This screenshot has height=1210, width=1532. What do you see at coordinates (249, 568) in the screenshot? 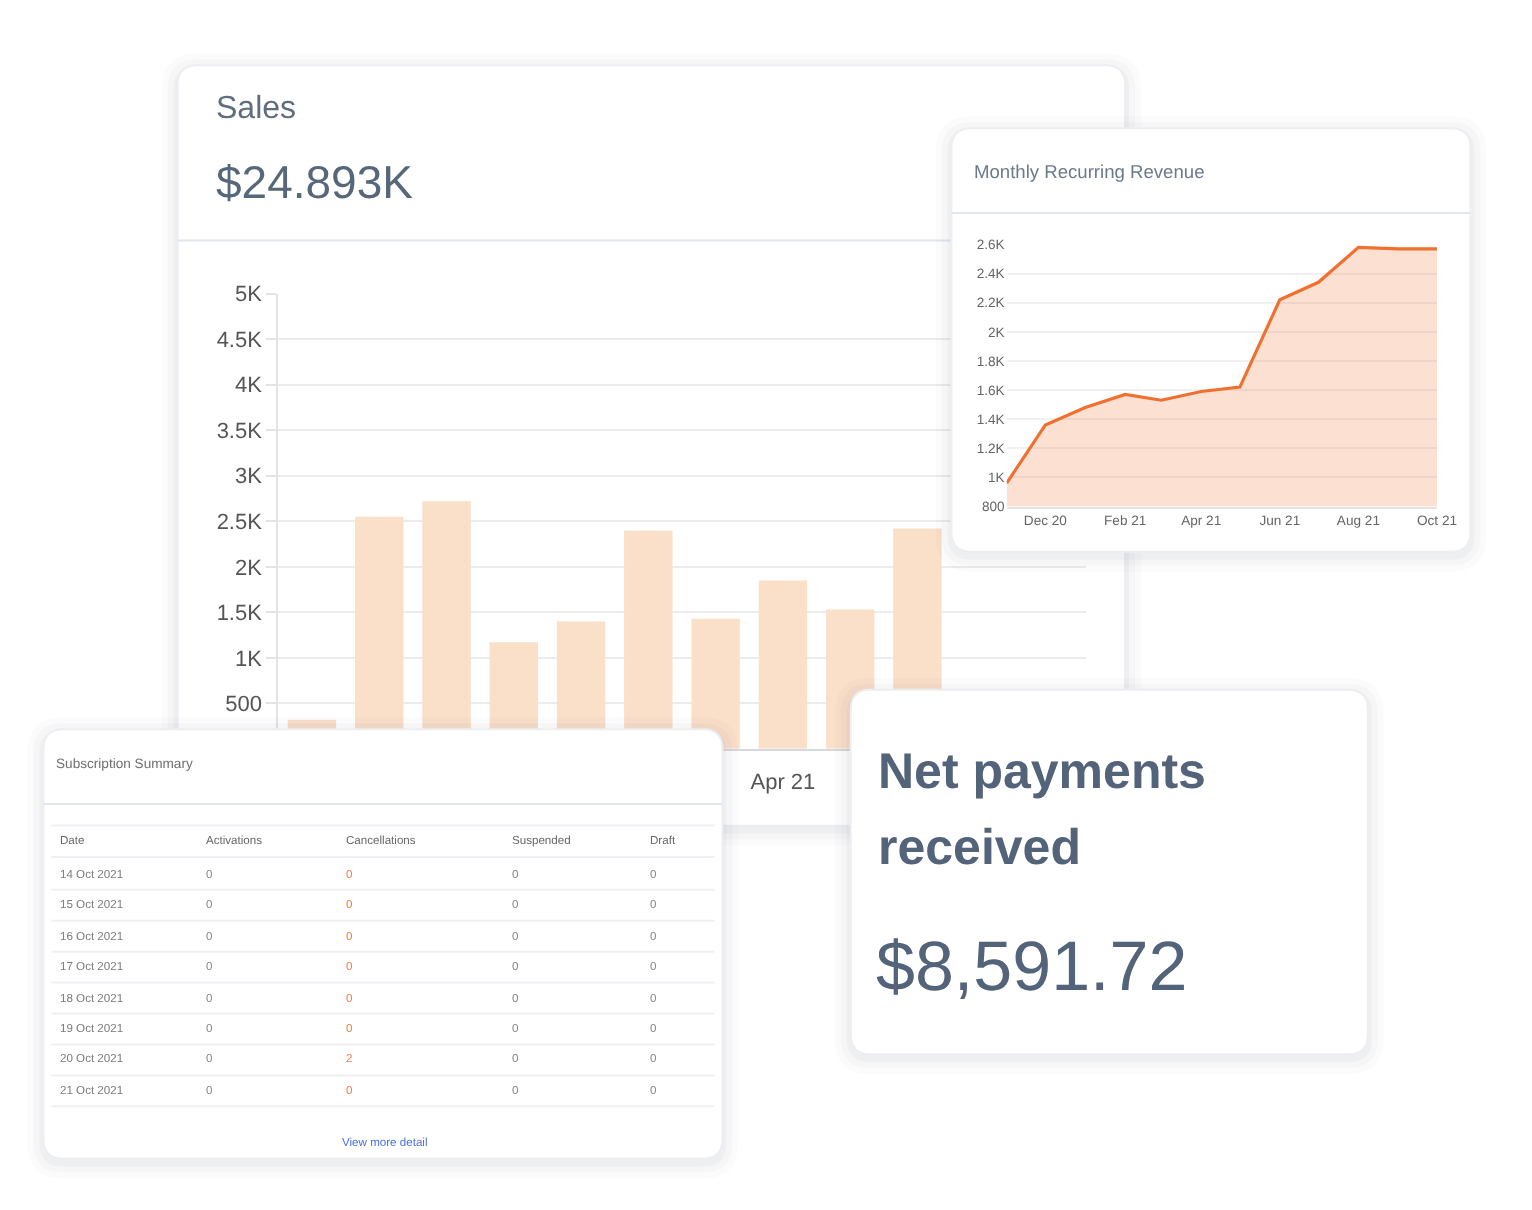
I see `y-tick-label: 2K` at bounding box center [249, 568].